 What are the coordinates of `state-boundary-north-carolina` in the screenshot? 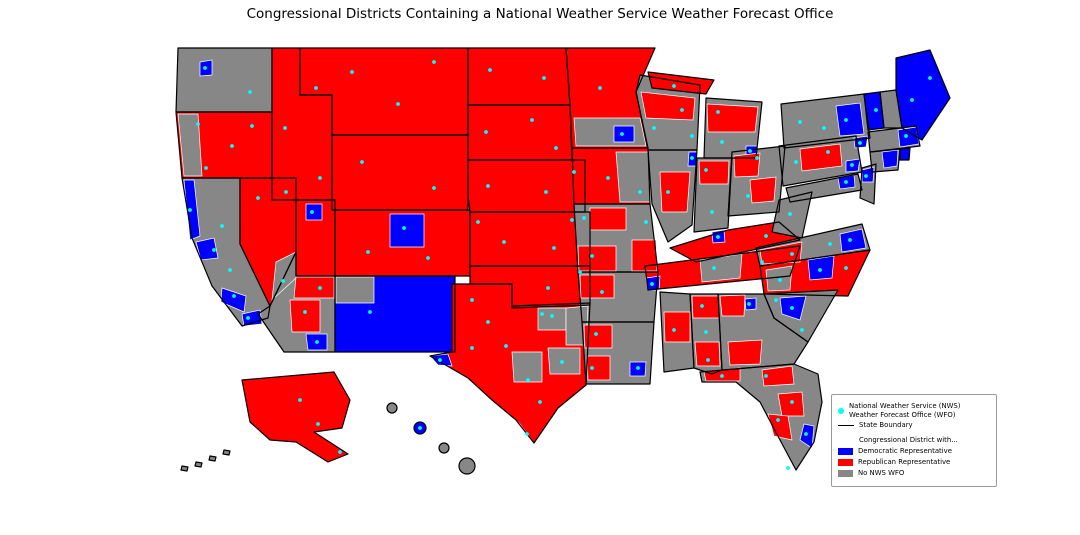 It's located at (815, 273).